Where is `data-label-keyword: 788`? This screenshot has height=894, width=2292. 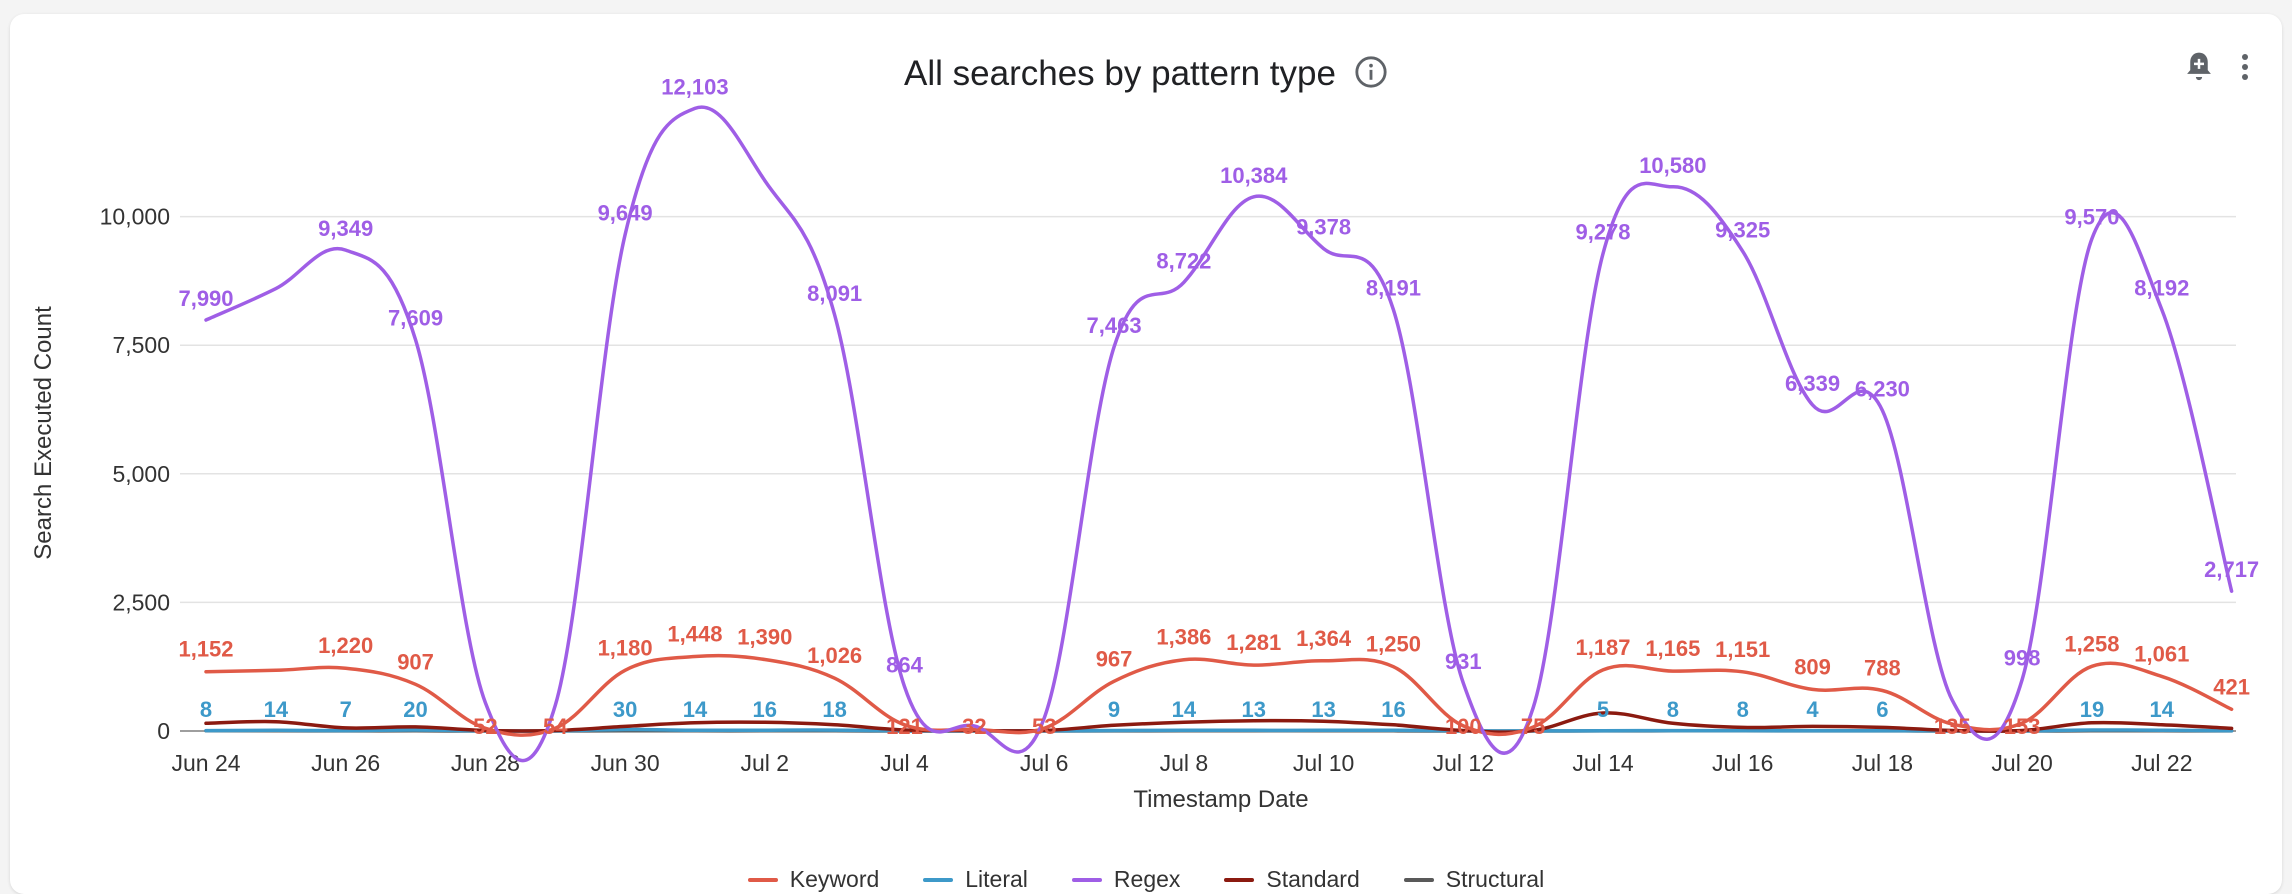 data-label-keyword: 788 is located at coordinates (1882, 667).